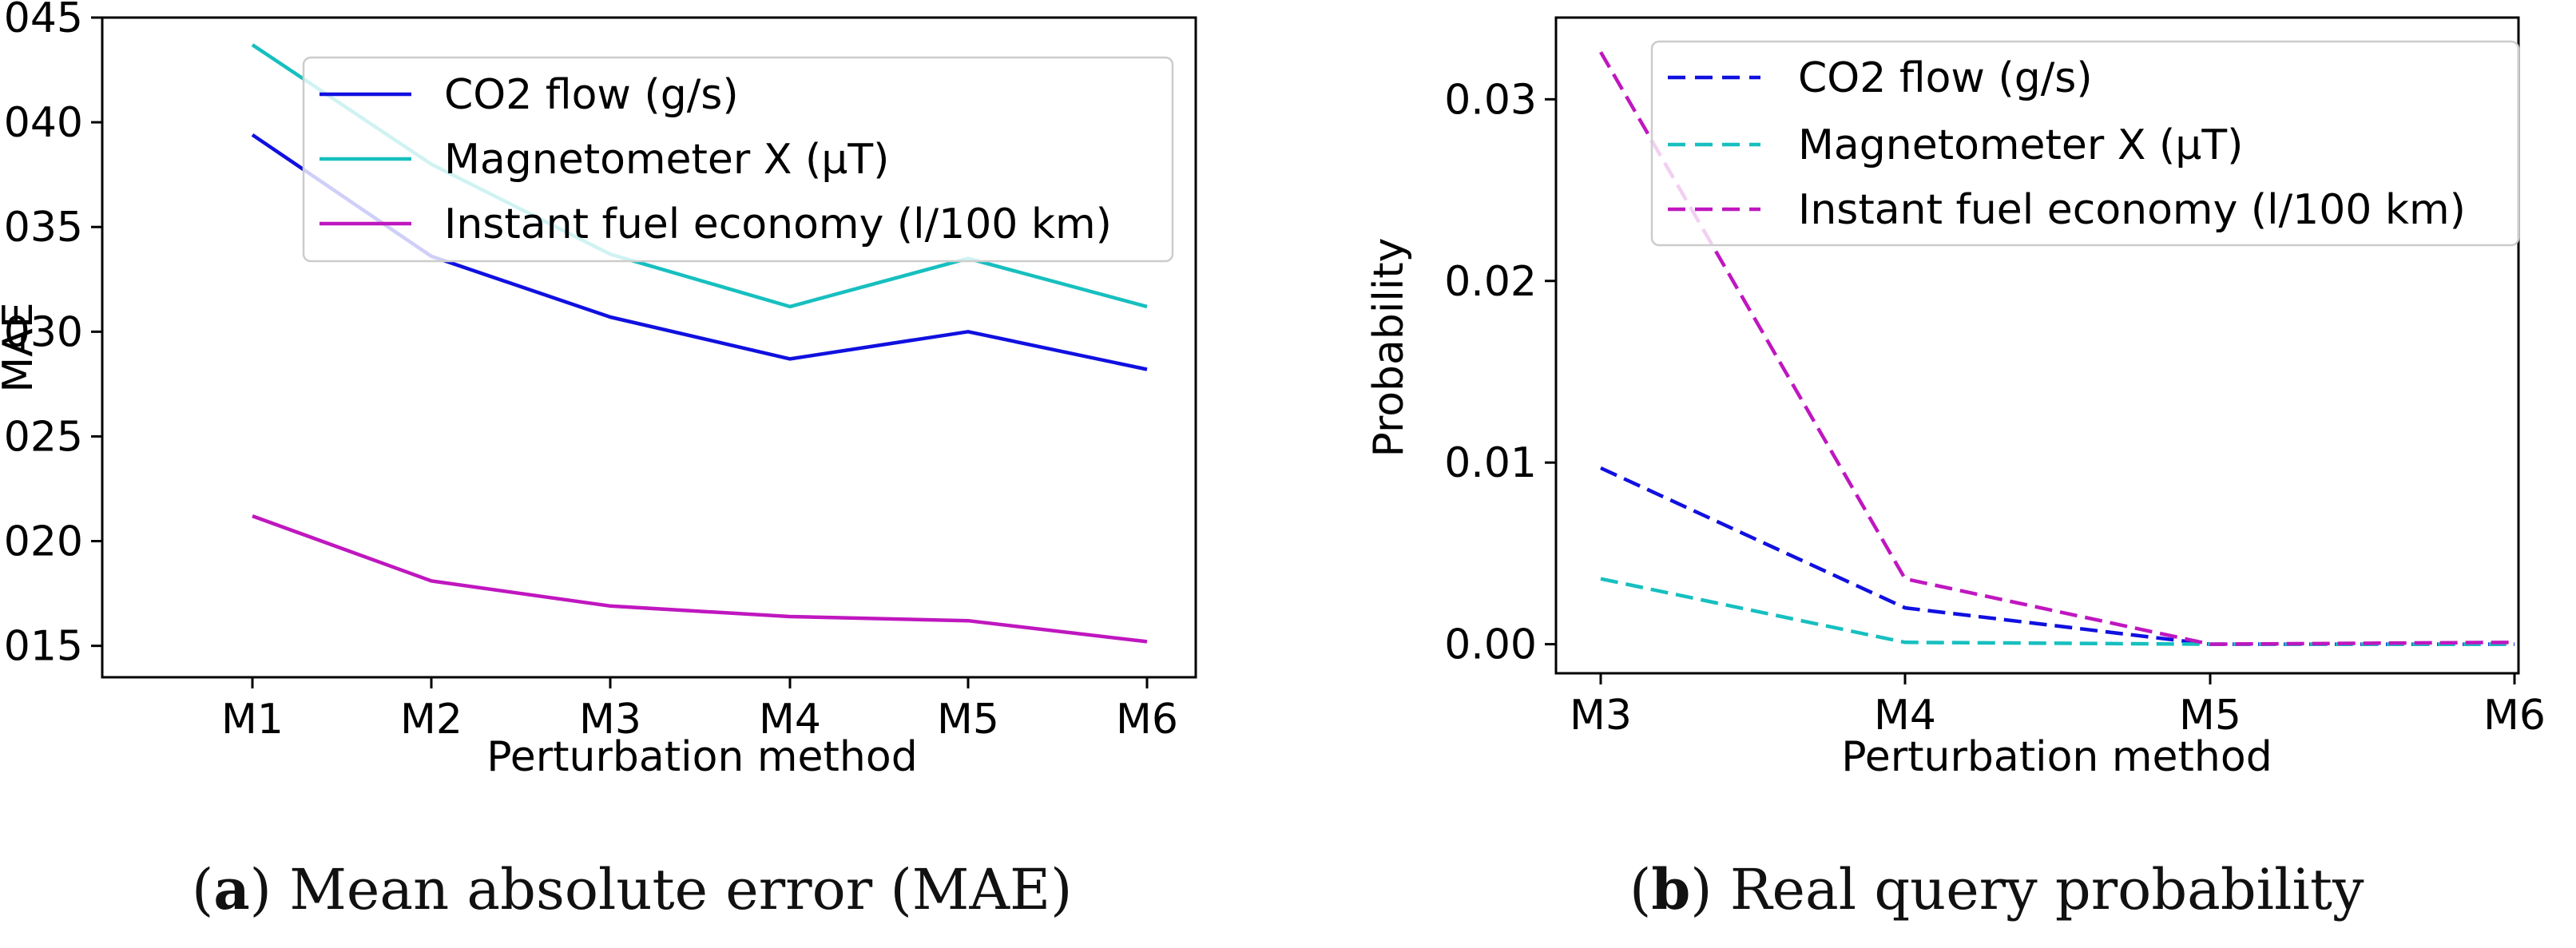  I want to click on y-tick-label: 0.045, so click(41, 21).